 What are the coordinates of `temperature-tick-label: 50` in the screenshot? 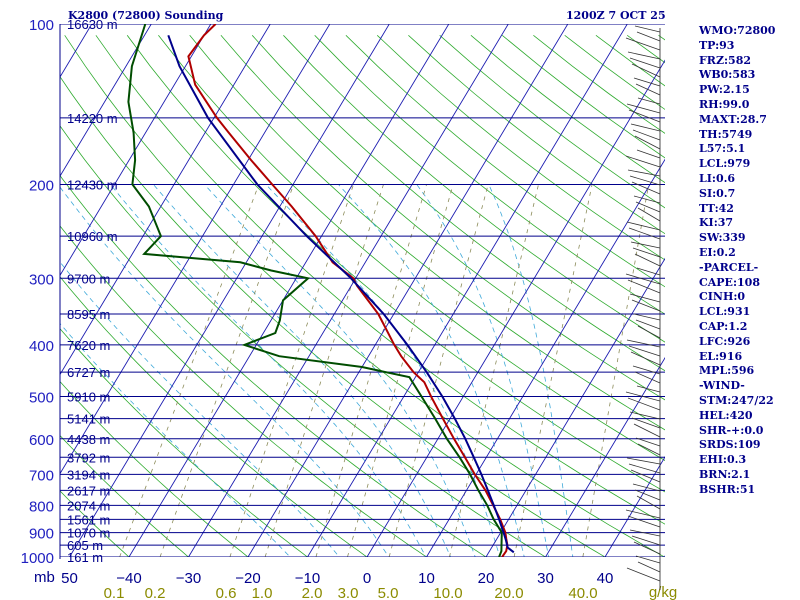 It's located at (69, 578).